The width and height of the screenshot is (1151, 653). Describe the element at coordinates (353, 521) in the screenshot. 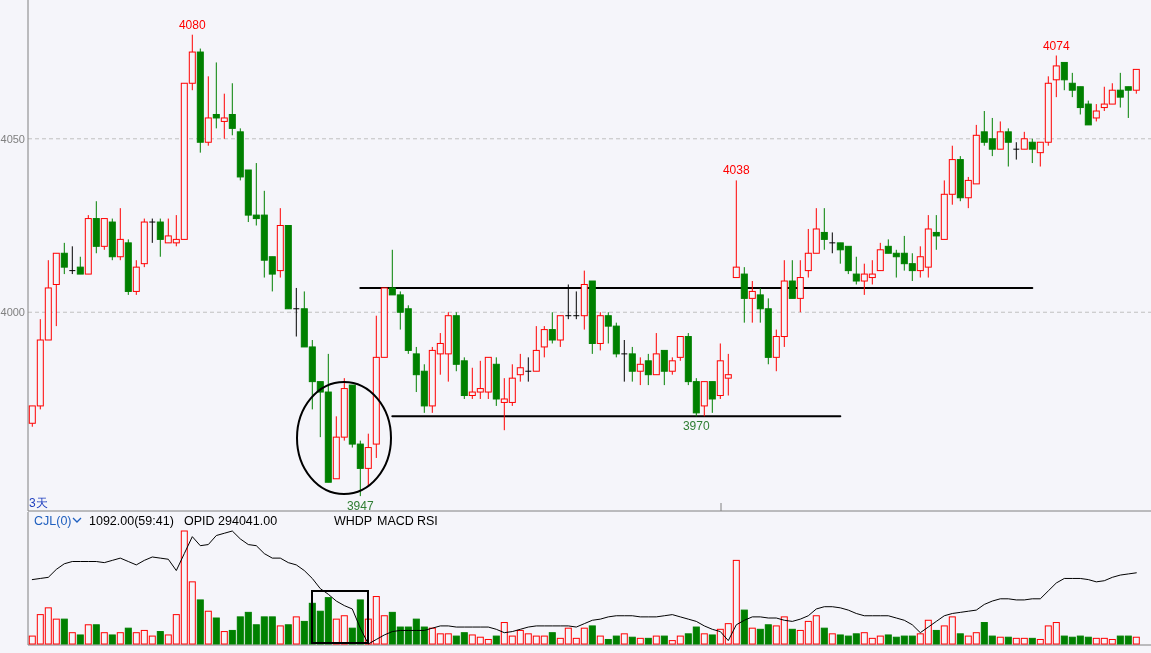

I see `text: WHDP` at that location.